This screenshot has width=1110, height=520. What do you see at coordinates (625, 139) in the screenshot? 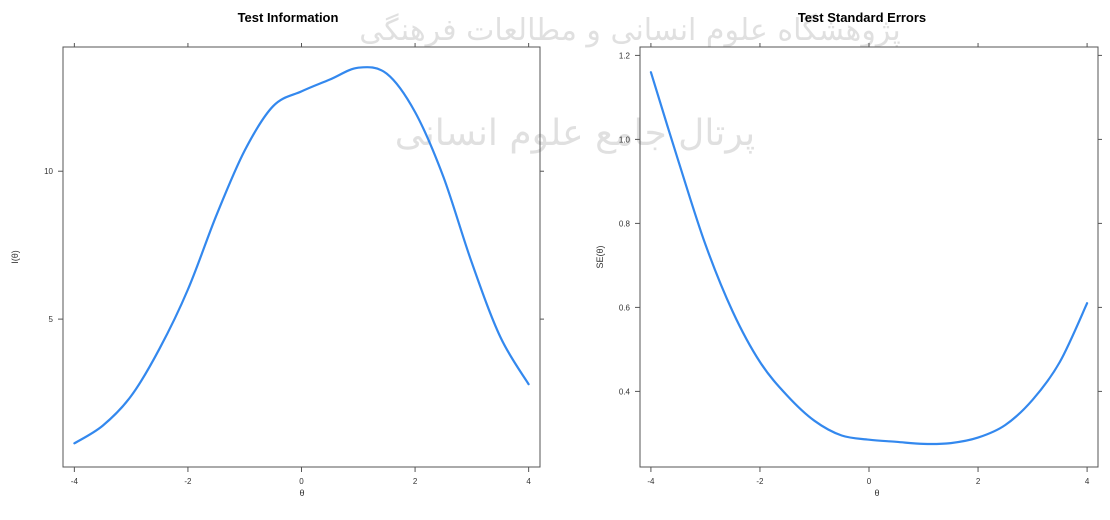
I see `y-tick-label: 1.0` at bounding box center [625, 139].